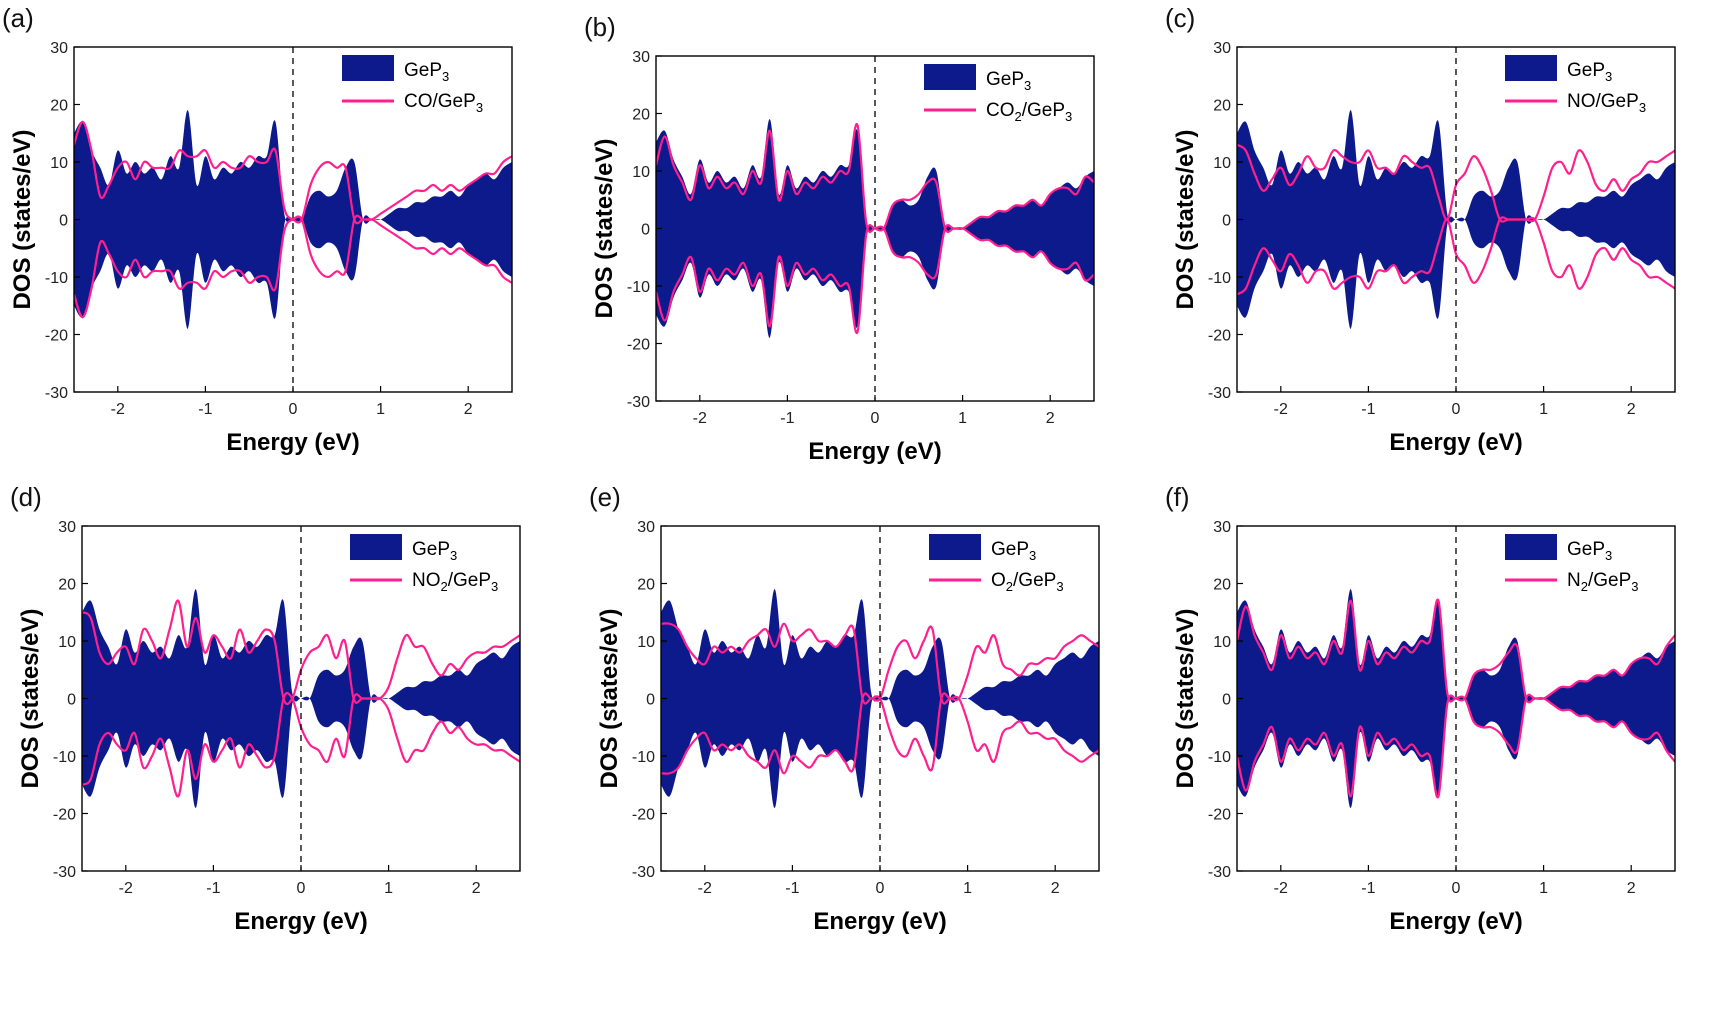 The image size is (1717, 1034). I want to click on panel-label: (a), so click(18, 18).